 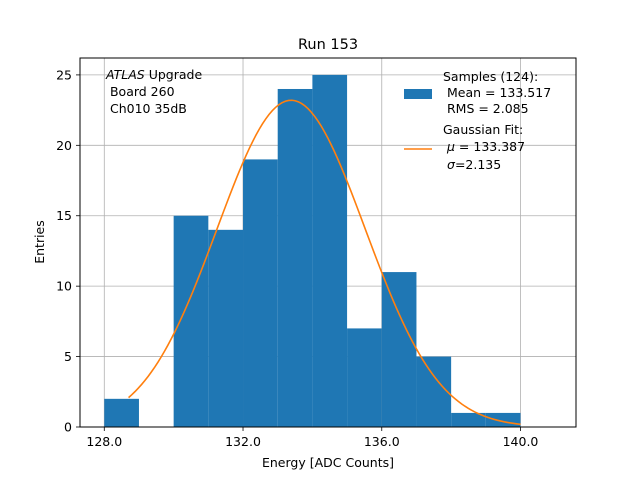 What do you see at coordinates (486, 108) in the screenshot?
I see `legend-samples-rms: RMS = 2.085` at bounding box center [486, 108].